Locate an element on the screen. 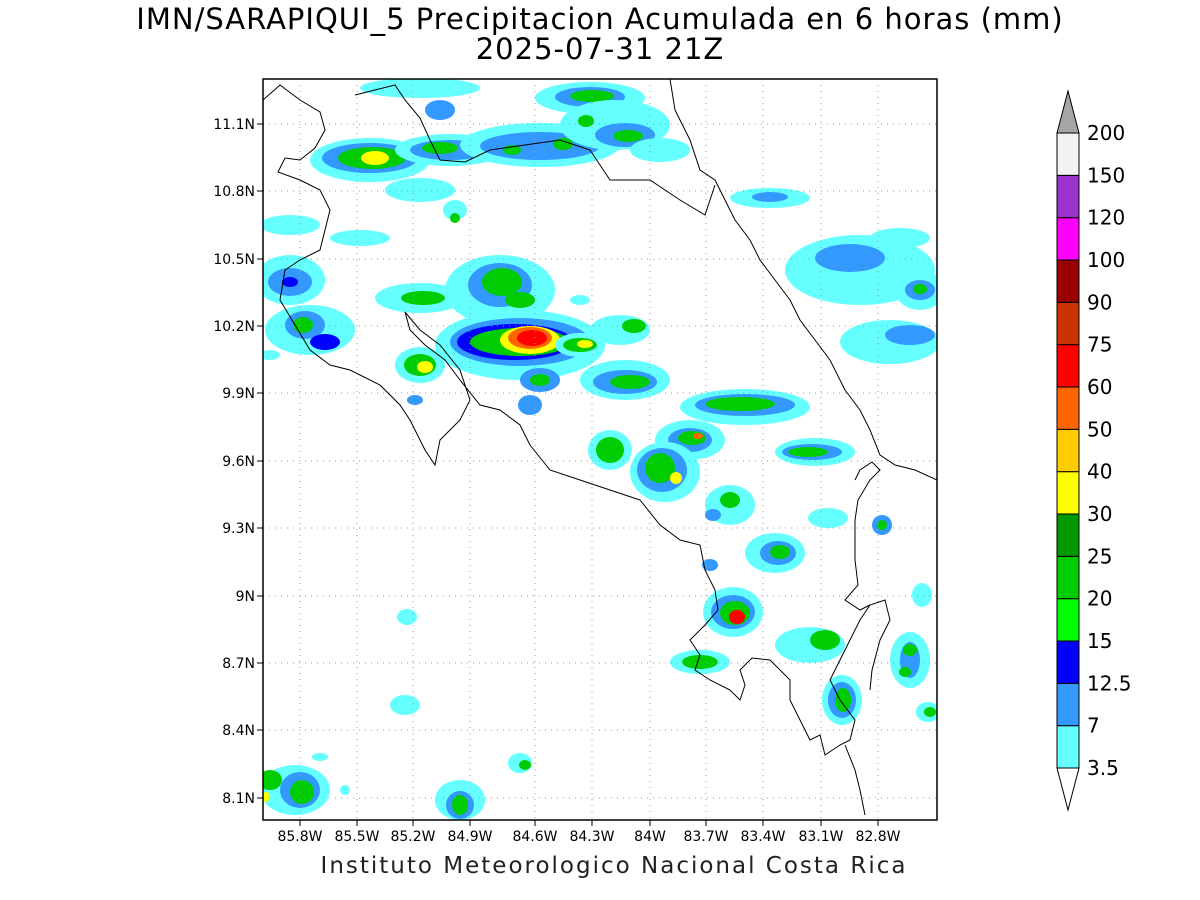  longitude-tick-label: 84.6W is located at coordinates (534, 837).